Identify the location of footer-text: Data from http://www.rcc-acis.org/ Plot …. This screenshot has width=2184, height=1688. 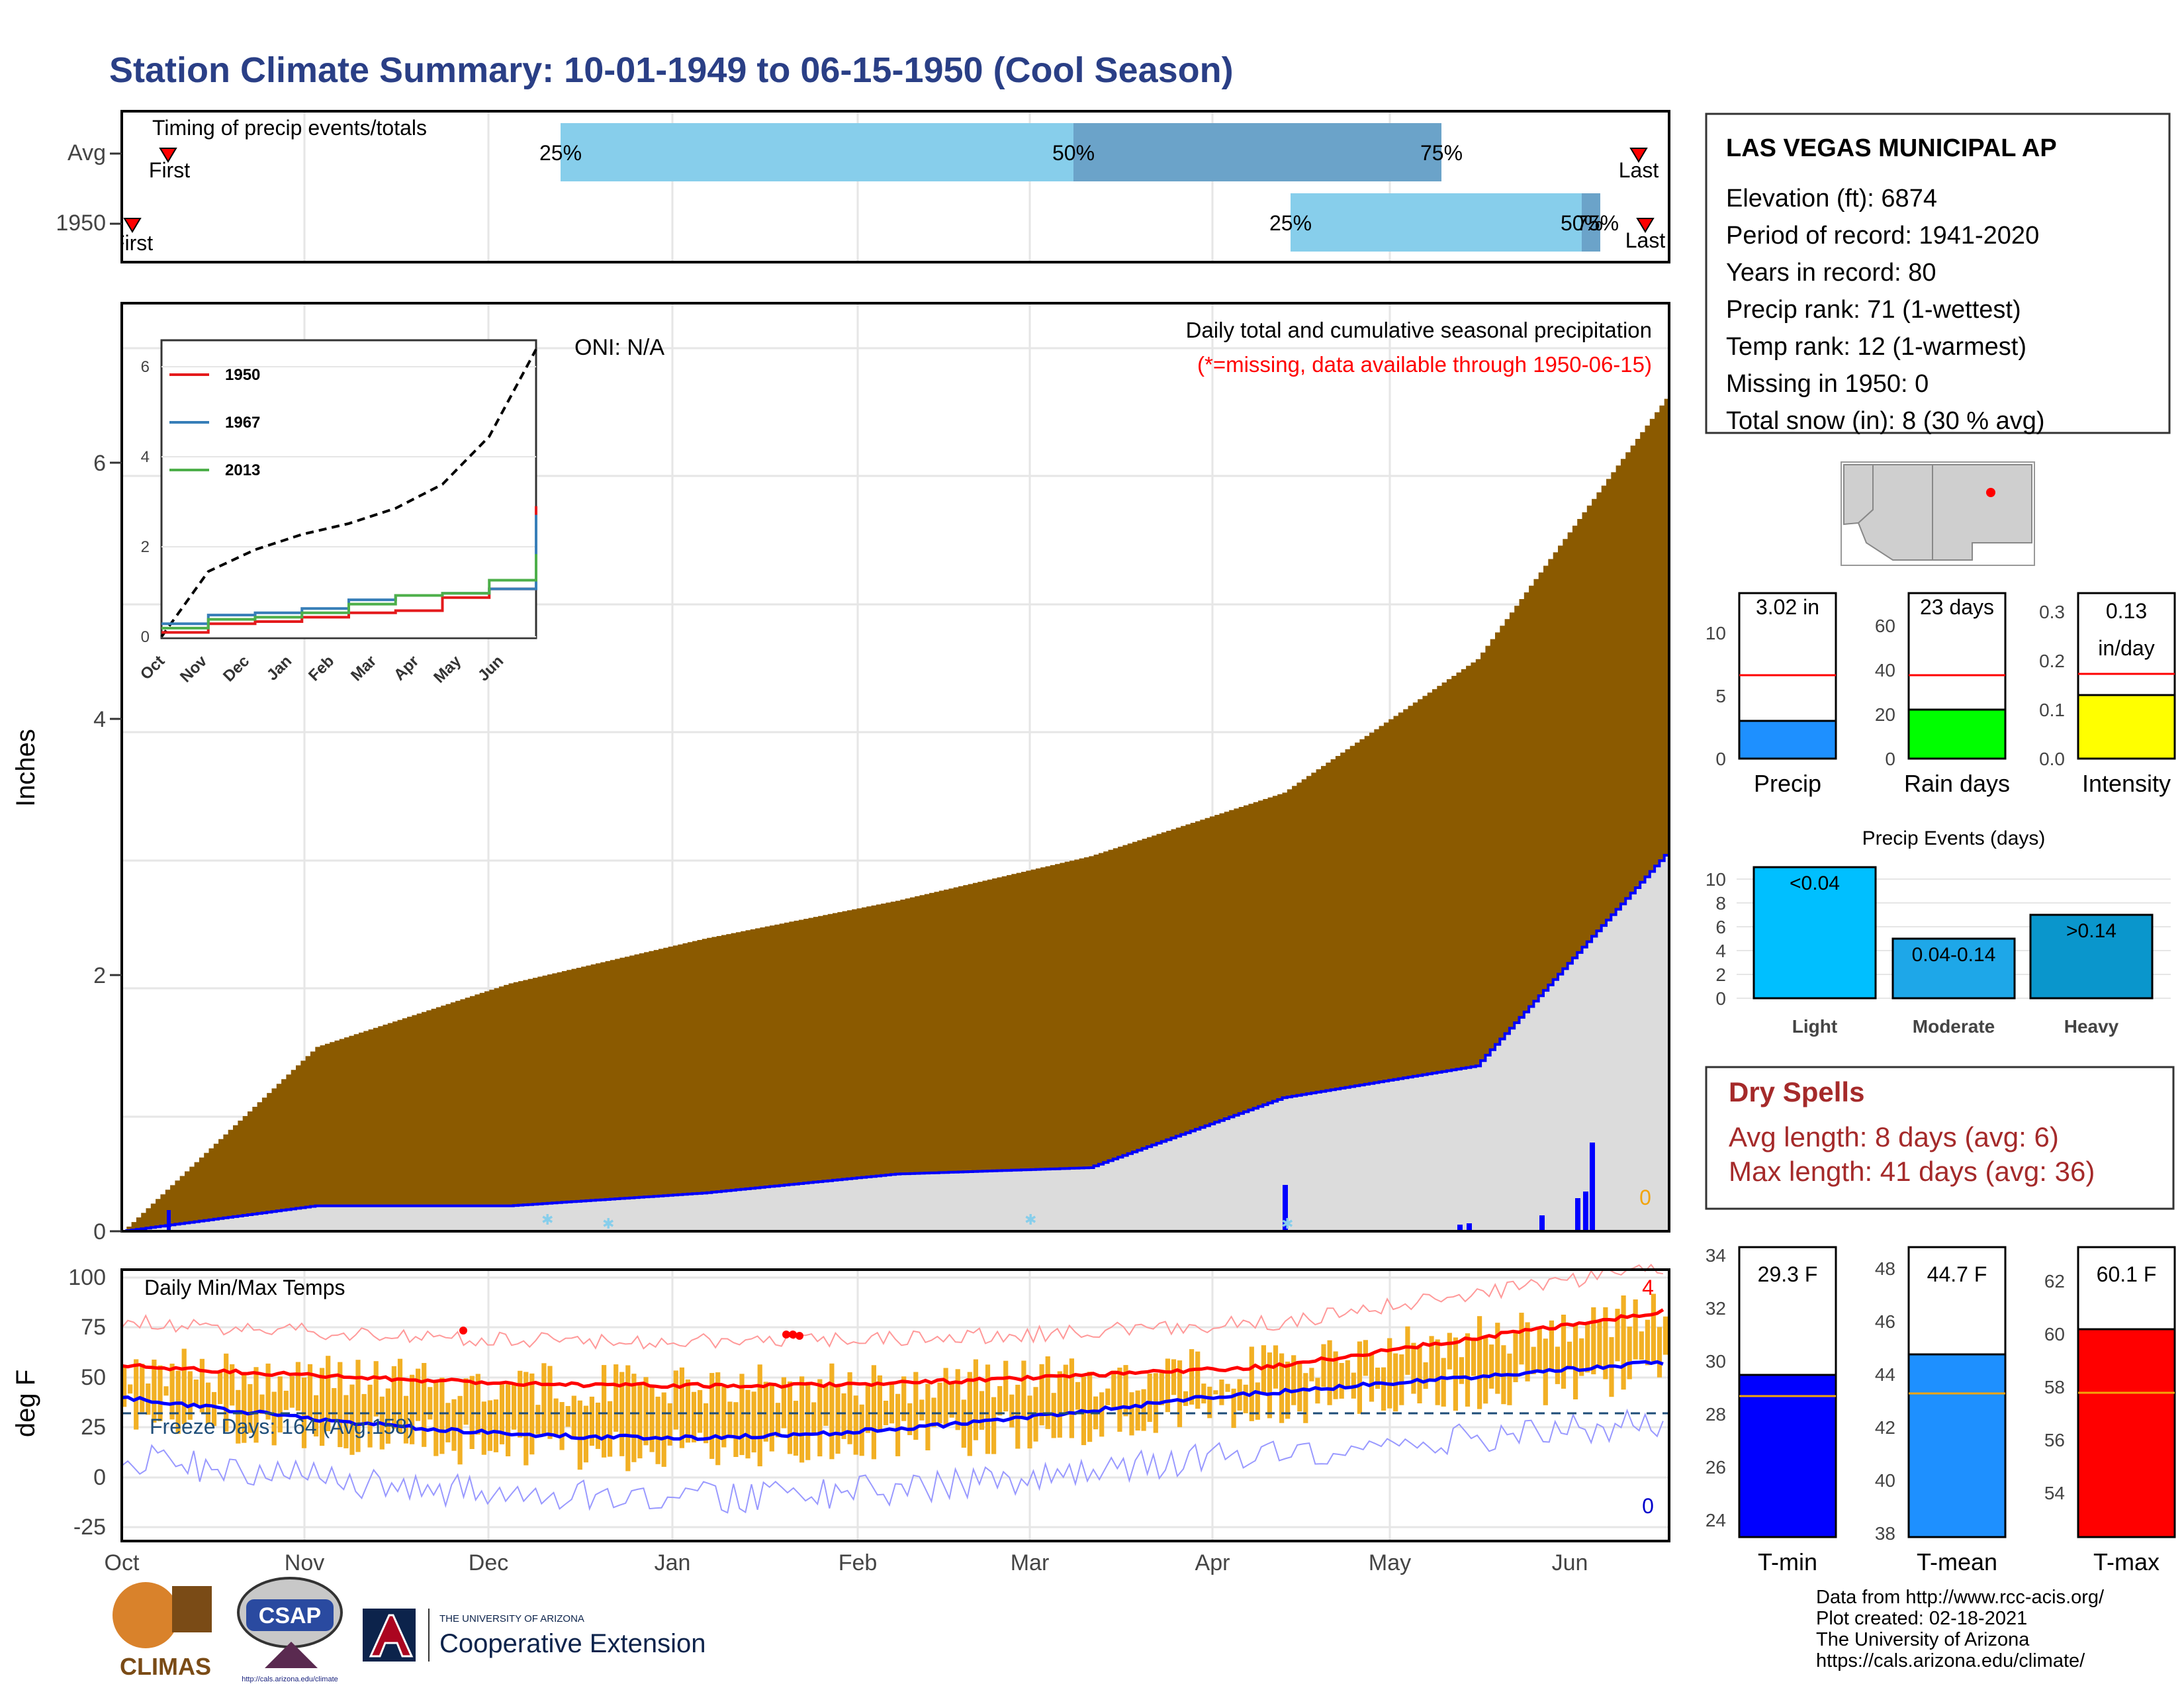
(1960, 1629).